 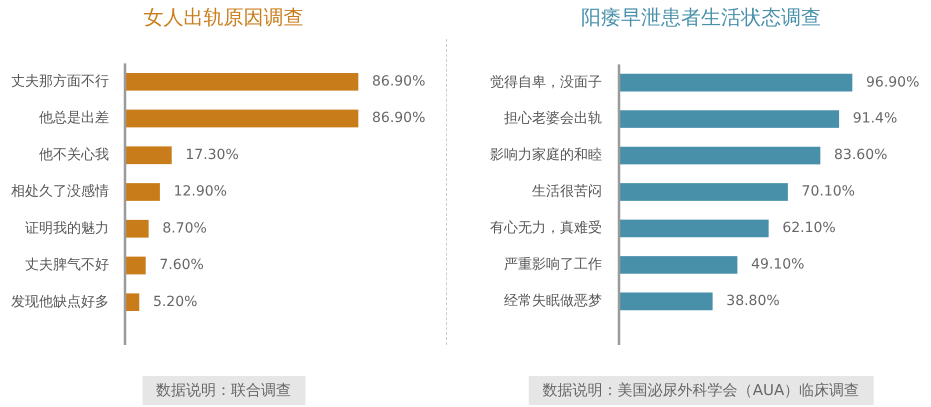 I want to click on chart-title: 女人出轨原因调查, so click(x=223, y=17).